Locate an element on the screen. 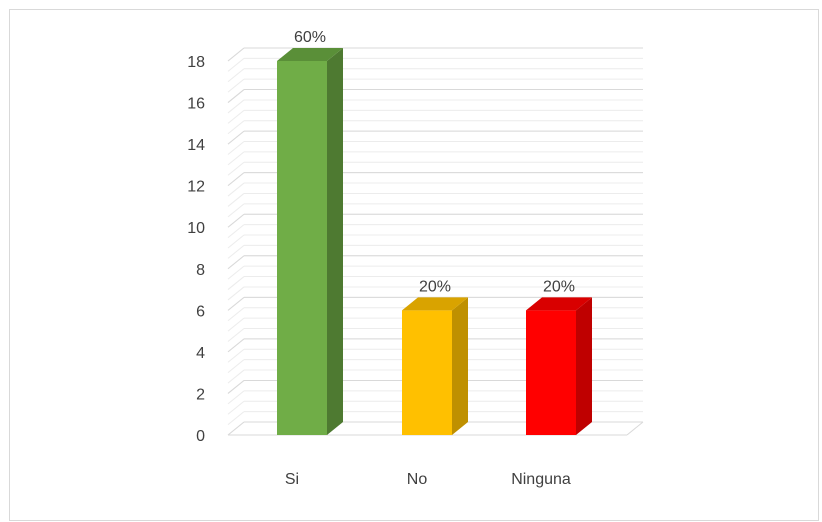 Image resolution: width=822 pixels, height=522 pixels. y-tick-label: 18 is located at coordinates (196, 62).